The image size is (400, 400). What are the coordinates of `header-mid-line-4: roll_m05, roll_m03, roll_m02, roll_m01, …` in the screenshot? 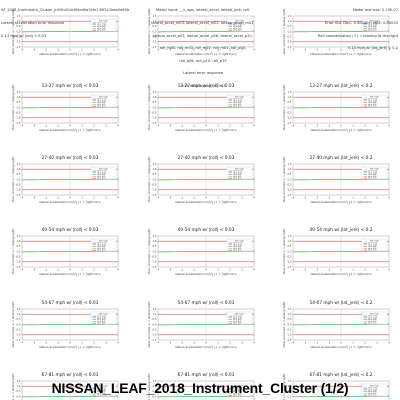 It's located at (203, 48).